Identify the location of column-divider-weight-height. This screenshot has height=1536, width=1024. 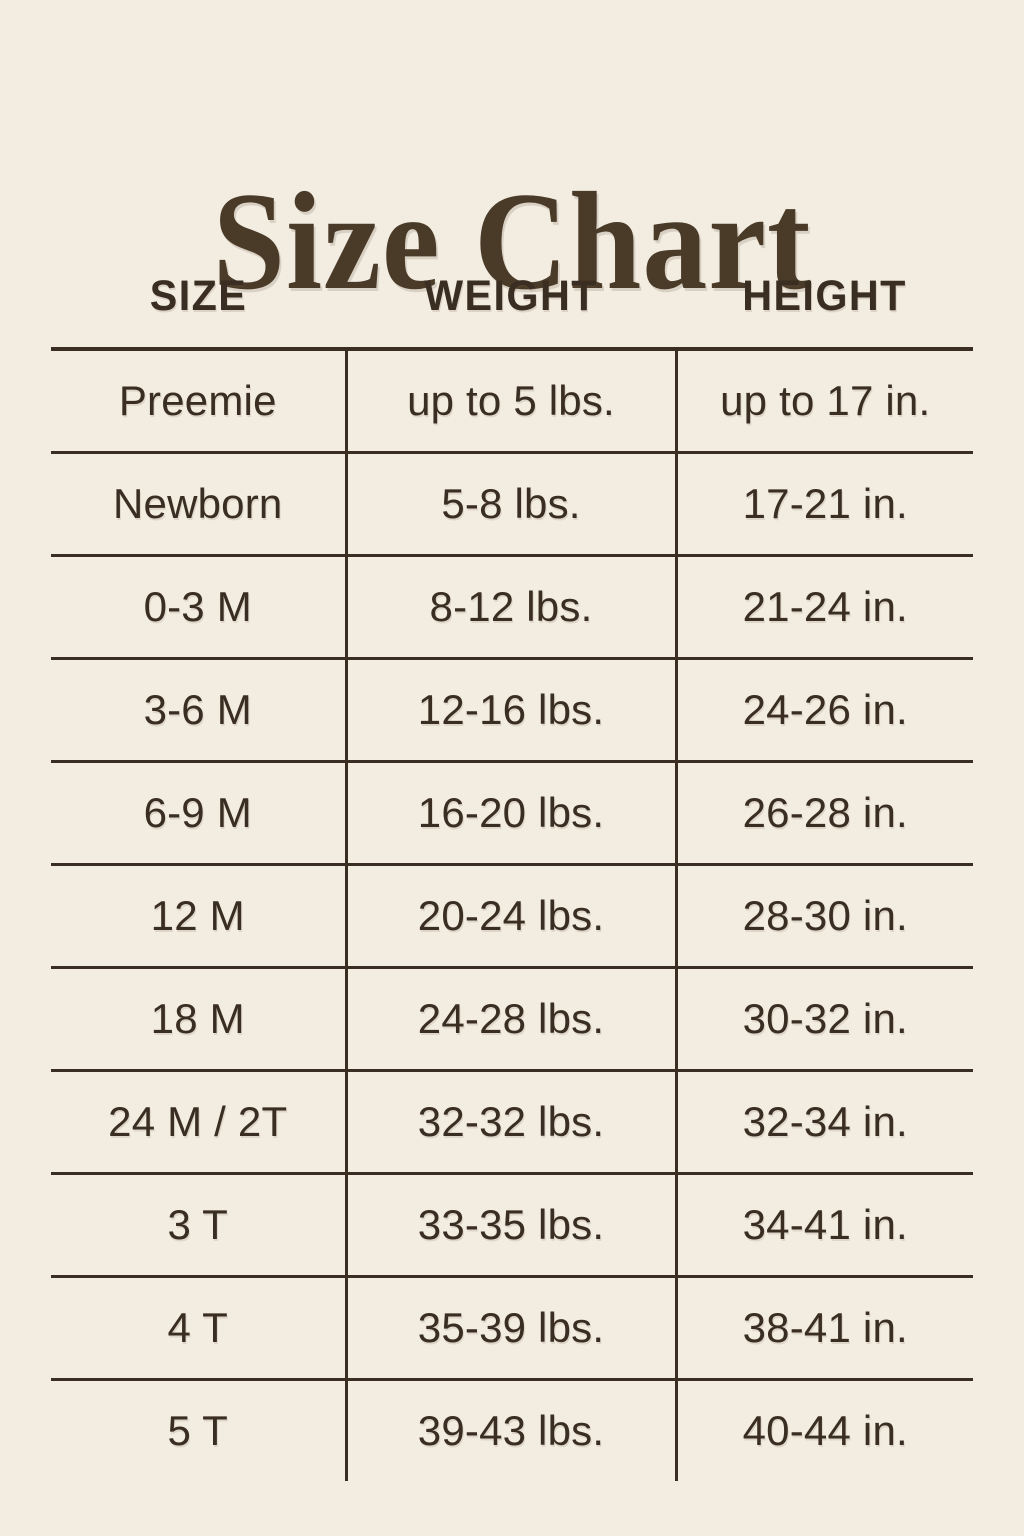
(676, 1427).